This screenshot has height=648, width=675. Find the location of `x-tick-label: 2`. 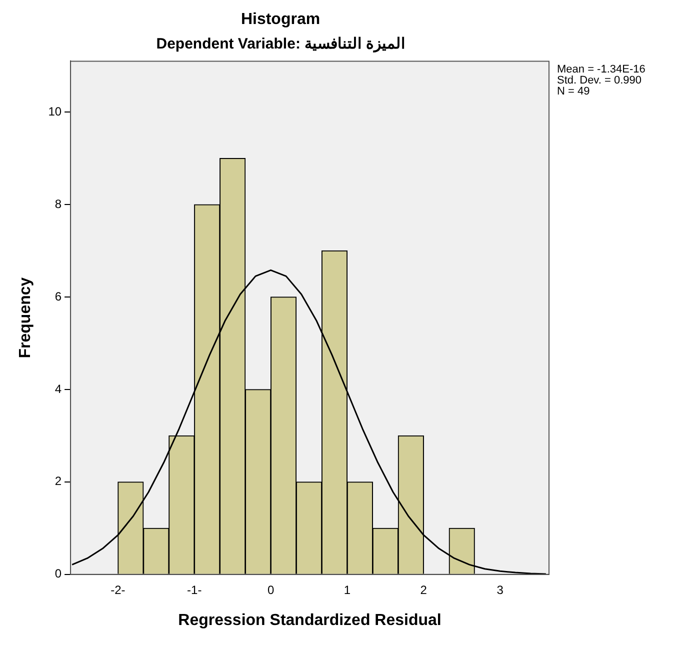

x-tick-label: 2 is located at coordinates (424, 589).